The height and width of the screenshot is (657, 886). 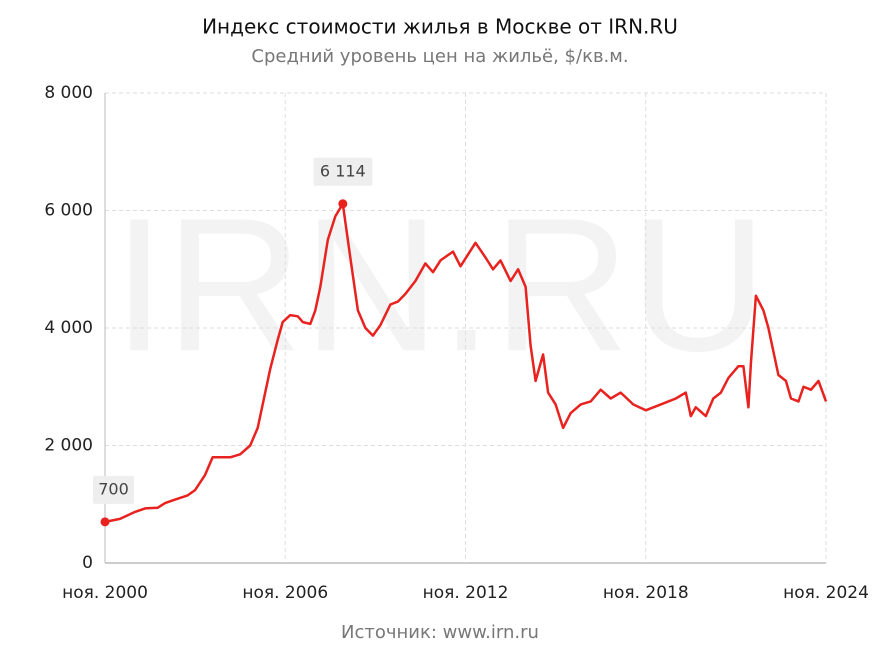 I want to click on y-tick-label: 8 000, so click(x=68, y=93).